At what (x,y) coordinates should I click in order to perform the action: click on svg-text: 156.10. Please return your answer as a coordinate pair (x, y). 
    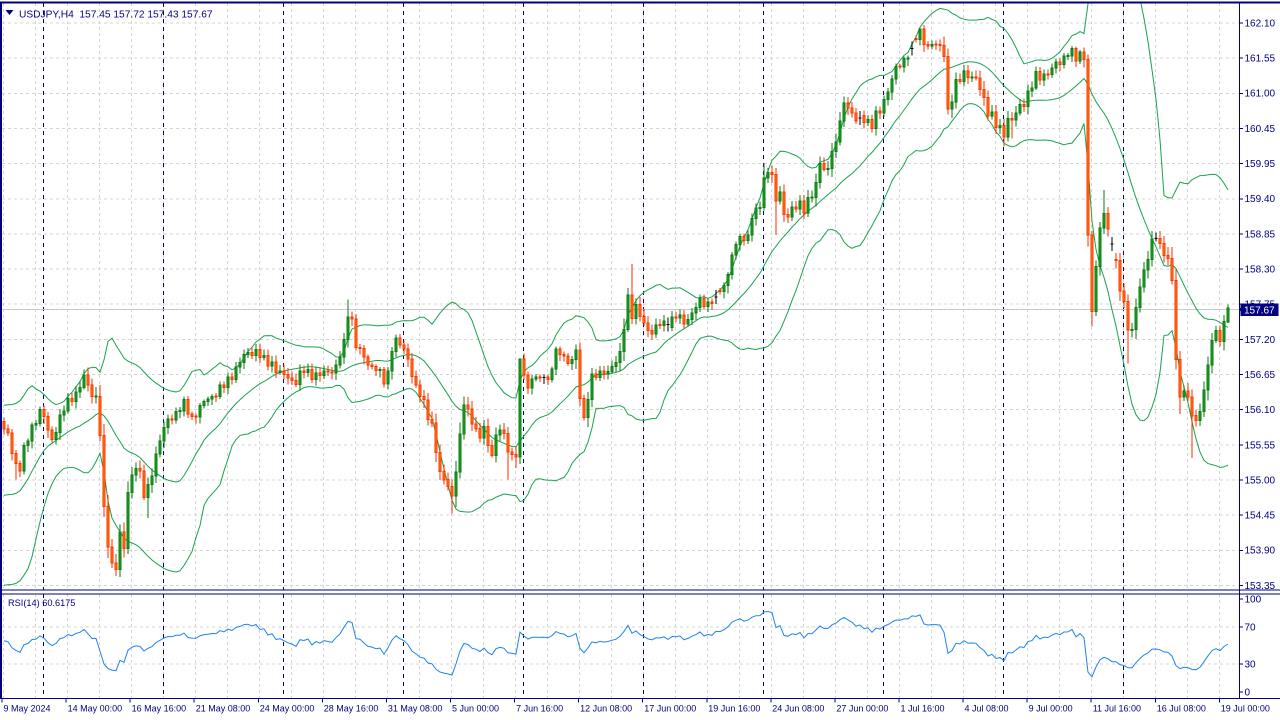
    Looking at the image, I should click on (1260, 410).